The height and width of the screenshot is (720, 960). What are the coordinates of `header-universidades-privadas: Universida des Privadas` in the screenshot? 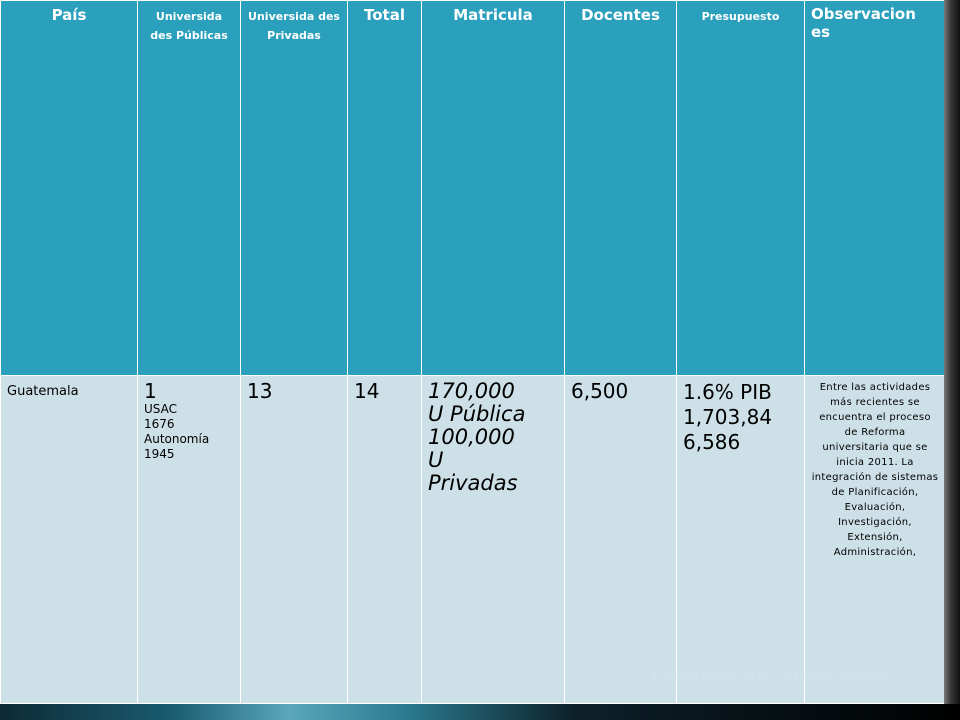 It's located at (294, 188).